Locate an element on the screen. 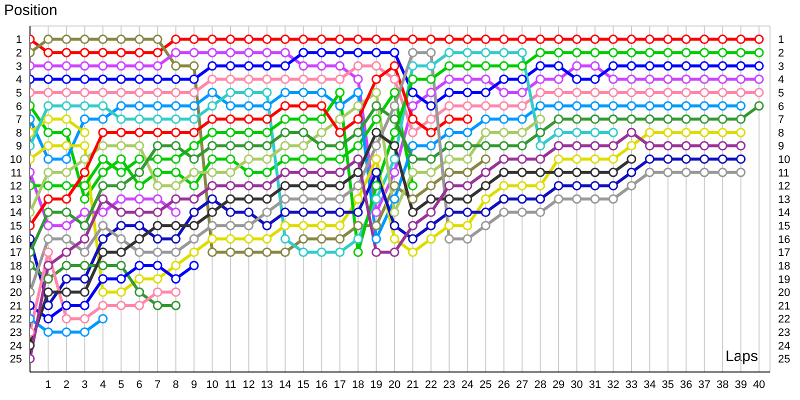 The image size is (800, 400). y-tick-label: 5 is located at coordinates (19, 93).